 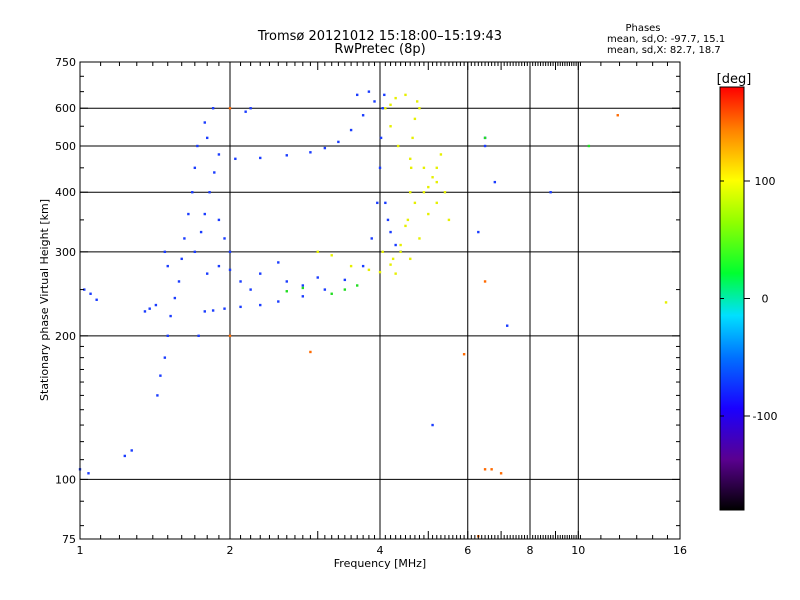 I want to click on colorbar-tick-label: 100, so click(x=765, y=181).